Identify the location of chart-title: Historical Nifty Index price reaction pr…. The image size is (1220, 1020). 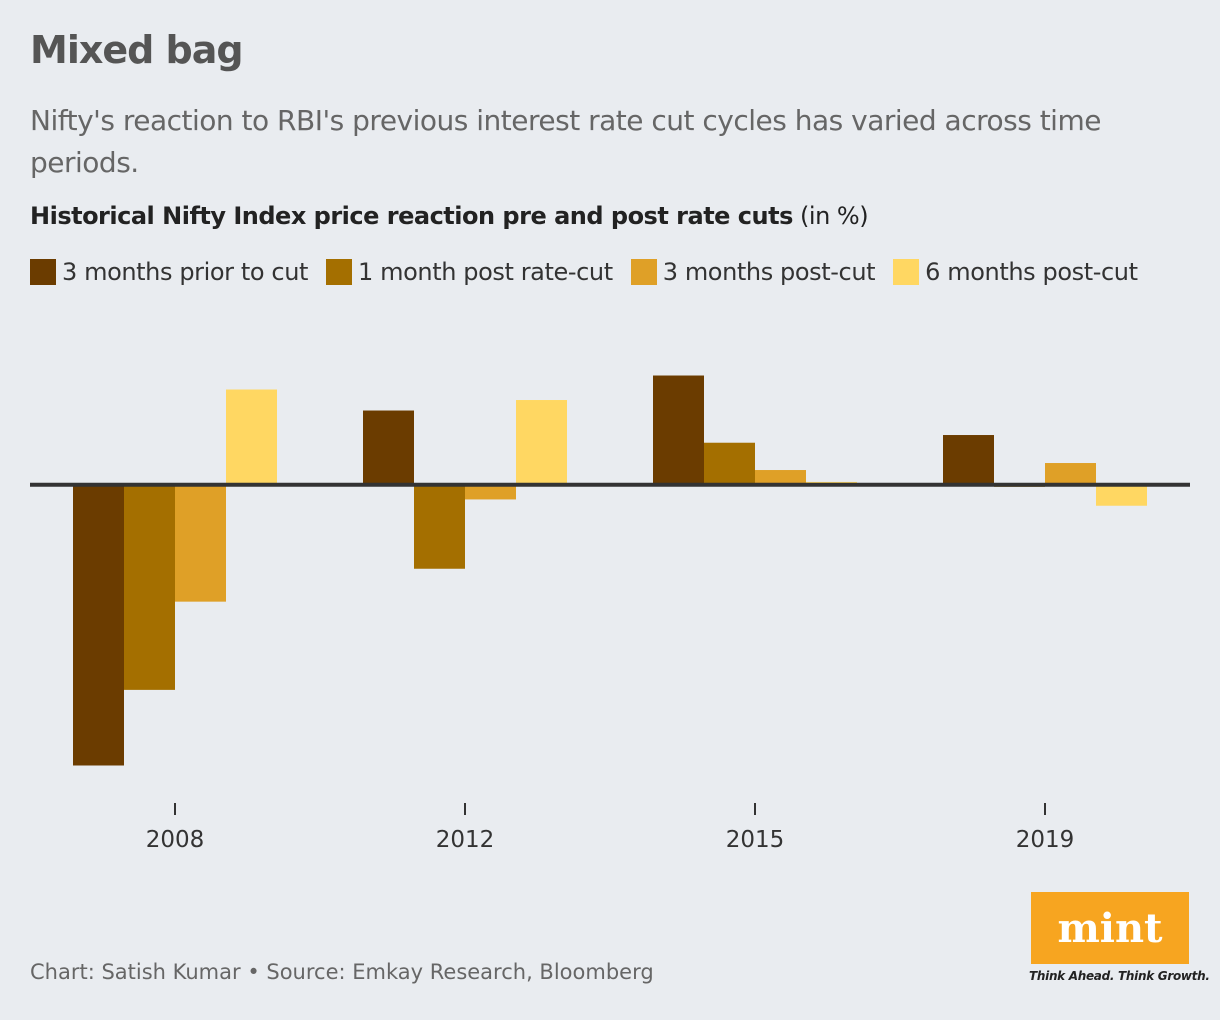
(449, 216).